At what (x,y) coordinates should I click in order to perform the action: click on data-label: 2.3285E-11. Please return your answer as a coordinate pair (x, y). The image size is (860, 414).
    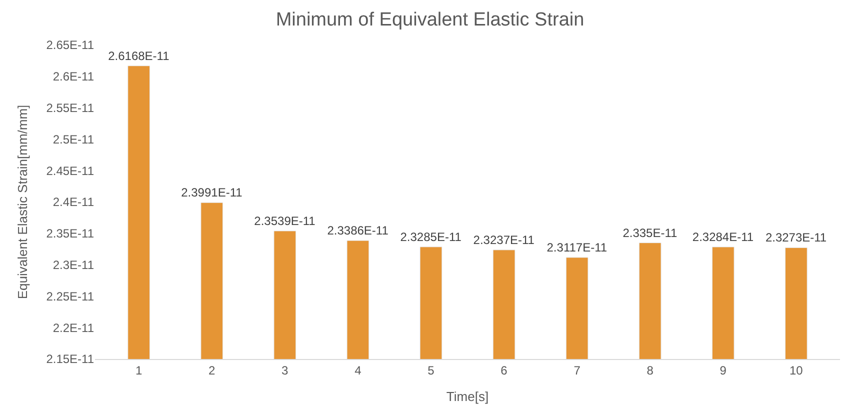
    Looking at the image, I should click on (431, 237).